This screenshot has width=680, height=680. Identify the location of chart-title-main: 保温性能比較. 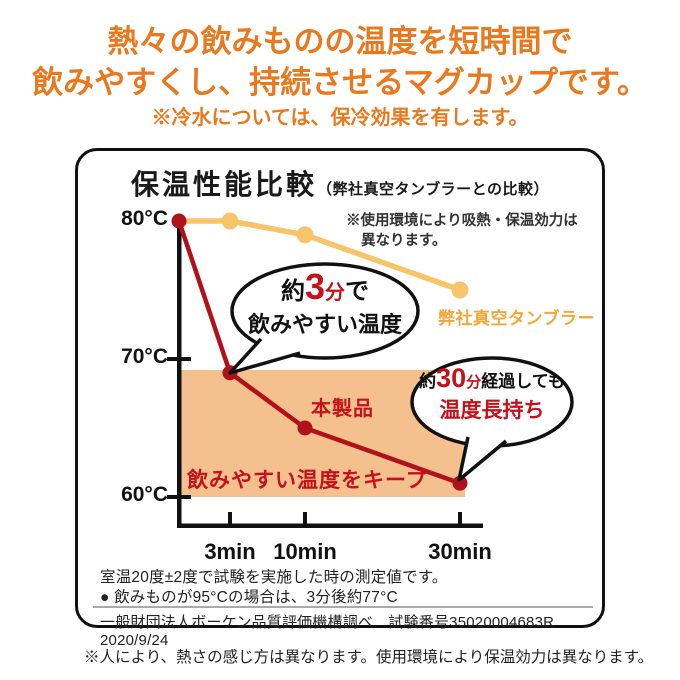
(224, 184).